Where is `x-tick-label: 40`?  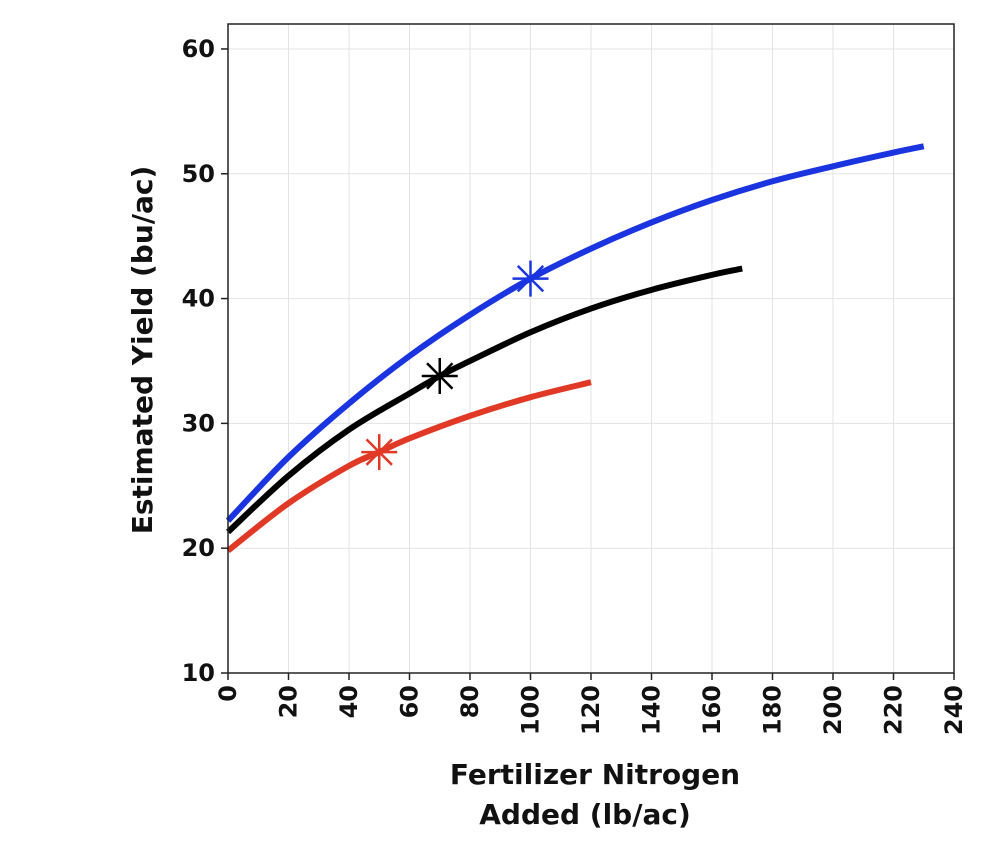 x-tick-label: 40 is located at coordinates (349, 701).